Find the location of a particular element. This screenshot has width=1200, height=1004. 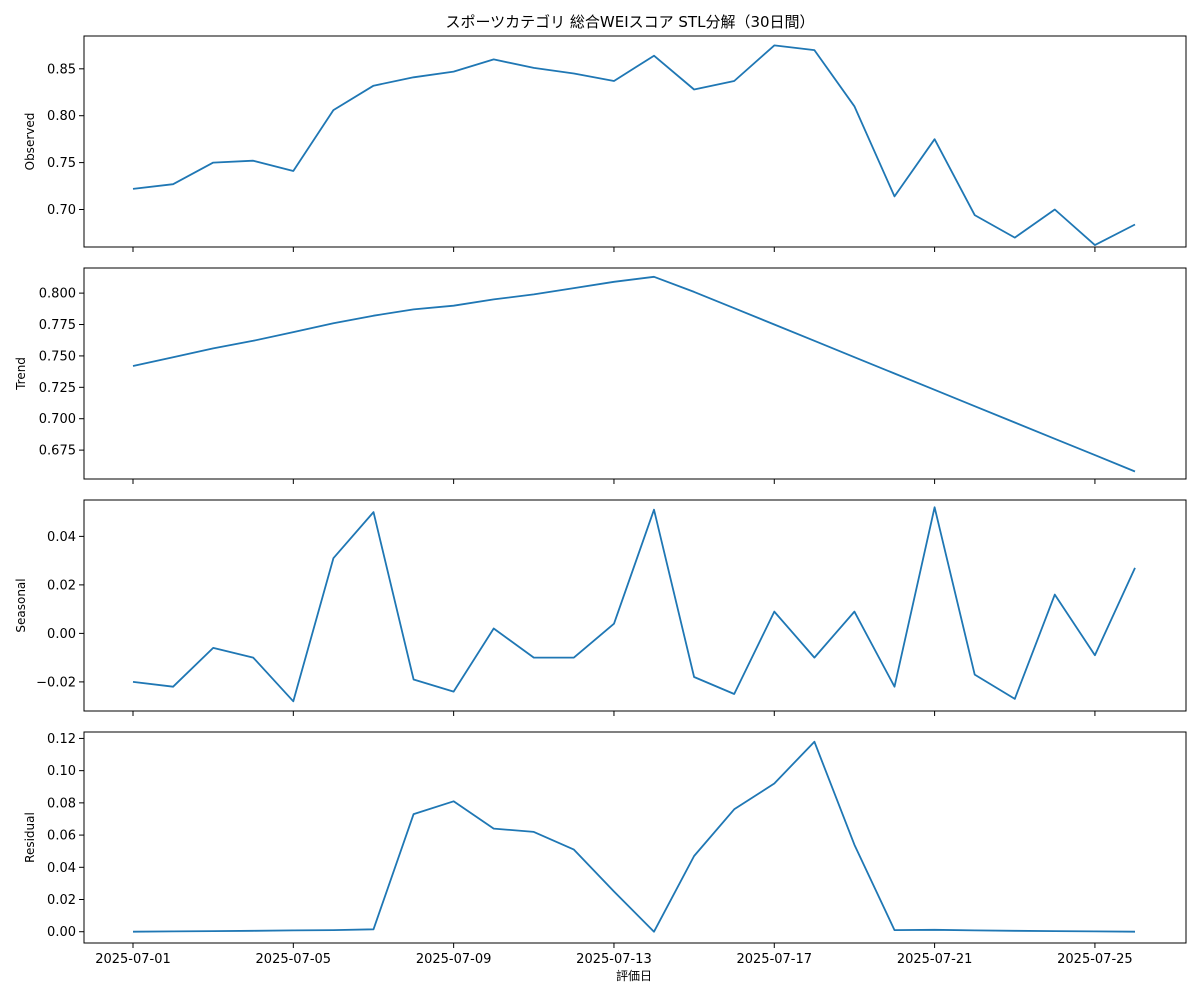

x-tick-label: 2025-07-13 is located at coordinates (614, 959).